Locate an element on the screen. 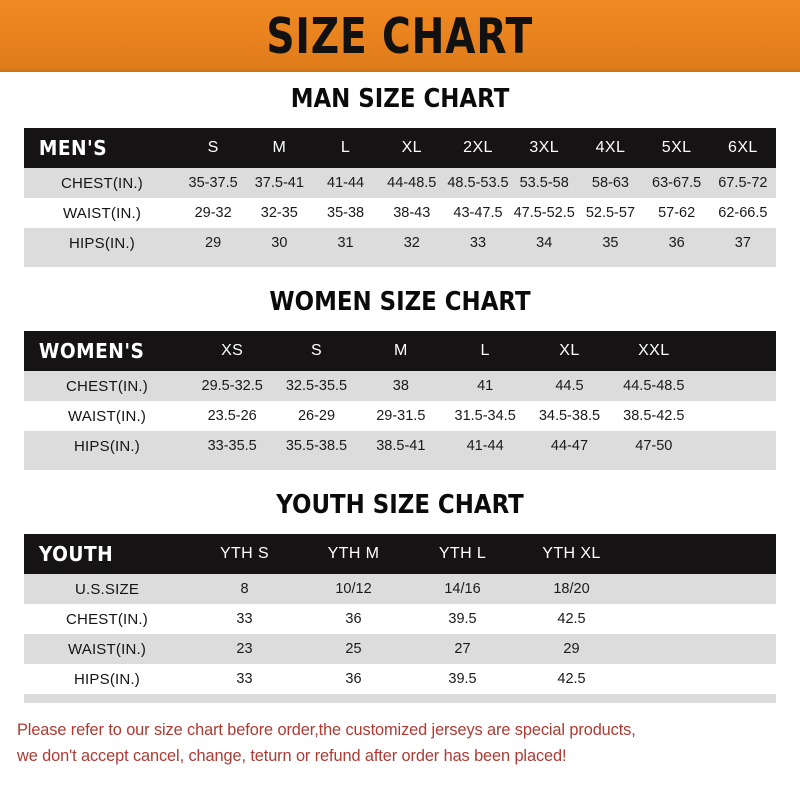 Image resolution: width=800 pixels, height=800 pixels. women-cell-1-1: 26-29 is located at coordinates (316, 416).